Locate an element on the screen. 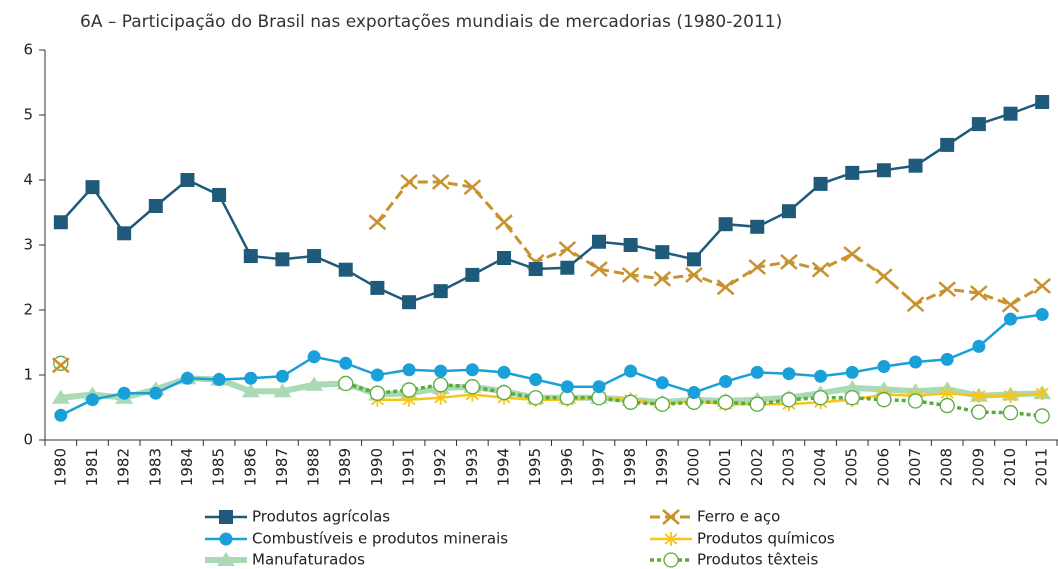  series is located at coordinates (551, 389).